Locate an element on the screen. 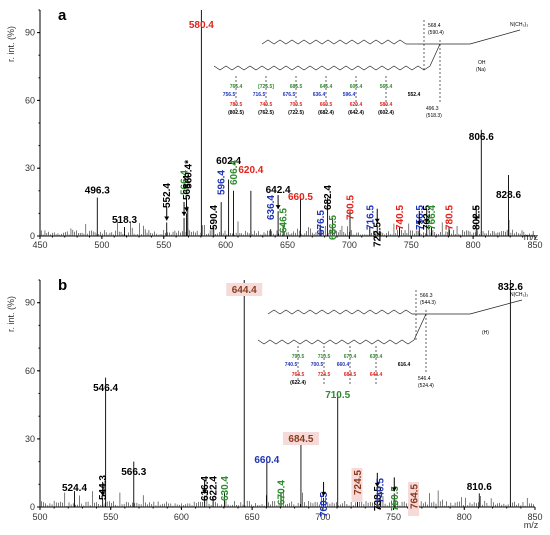 This screenshot has height=535, width=550. peak-label: 810.6 is located at coordinates (479, 487).